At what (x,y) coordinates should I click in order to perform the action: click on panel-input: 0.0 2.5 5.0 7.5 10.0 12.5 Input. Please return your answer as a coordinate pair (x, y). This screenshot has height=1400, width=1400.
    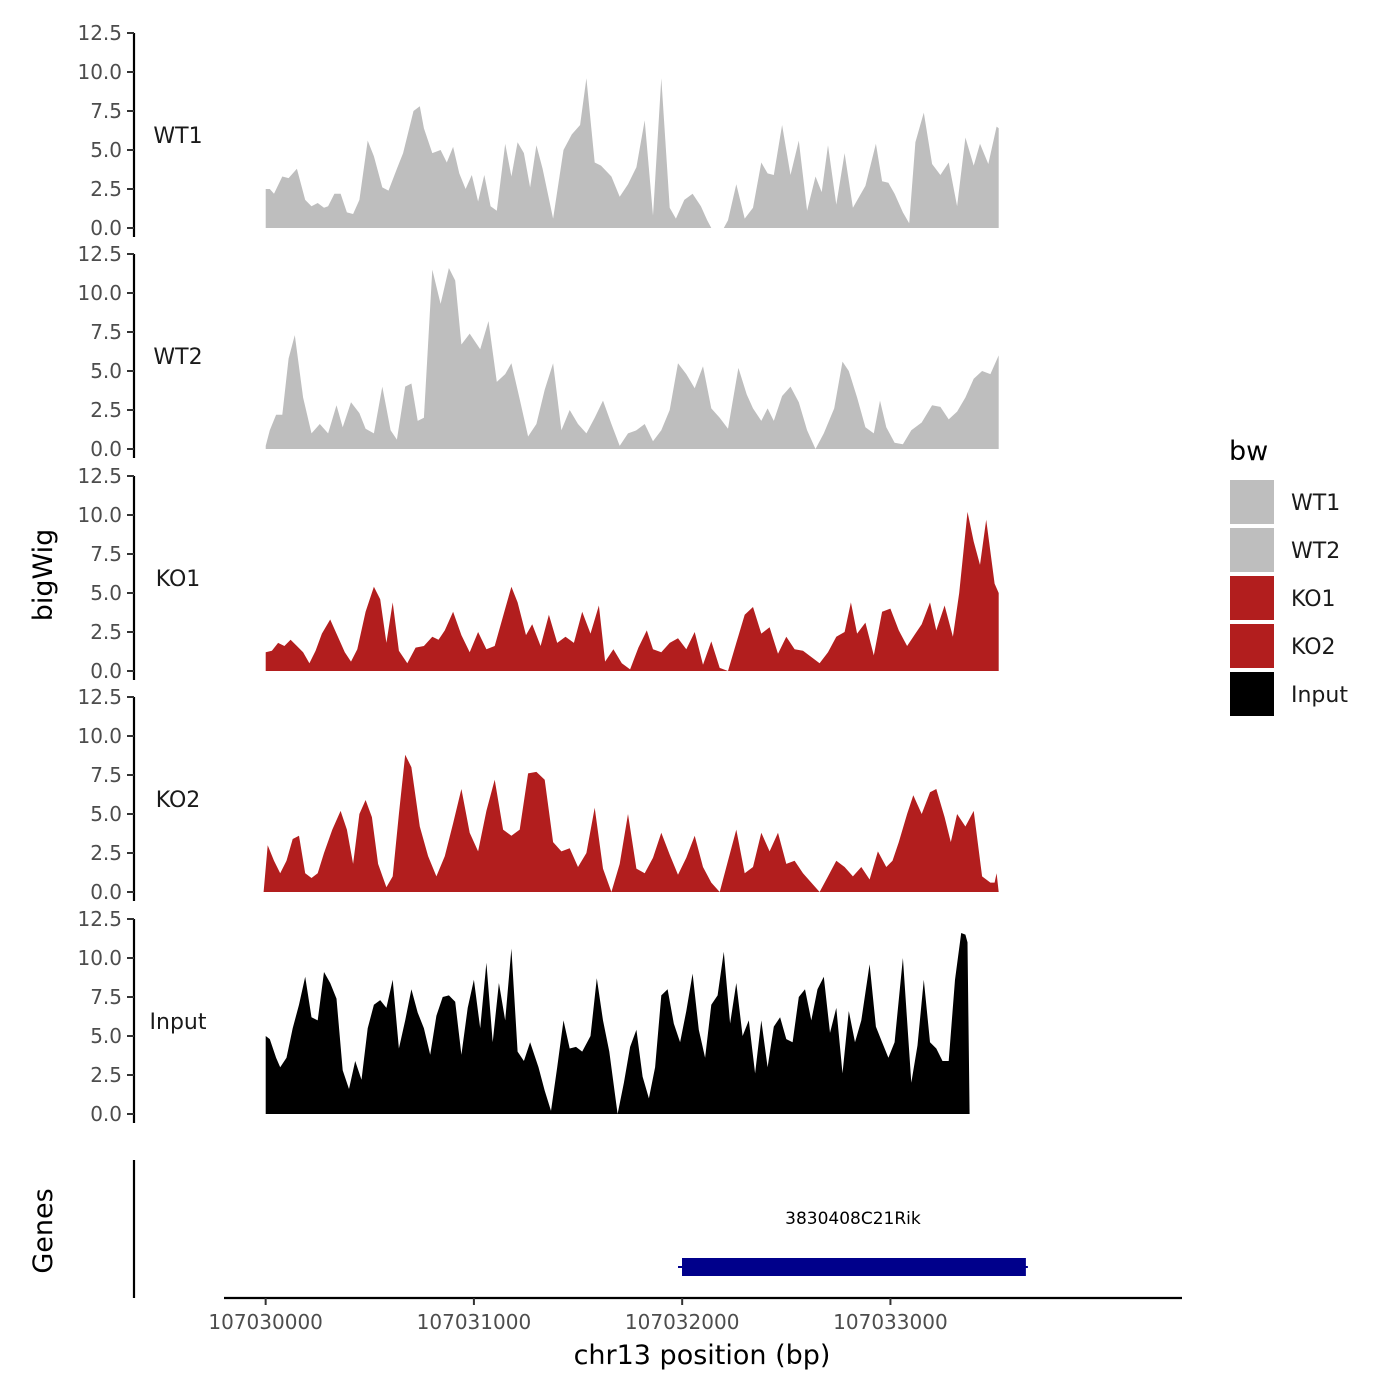
    Looking at the image, I should click on (523, 1016).